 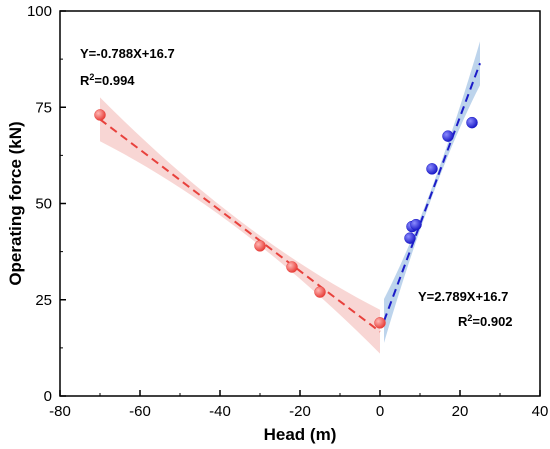 What do you see at coordinates (43, 107) in the screenshot?
I see `y-tick-label-3: 75` at bounding box center [43, 107].